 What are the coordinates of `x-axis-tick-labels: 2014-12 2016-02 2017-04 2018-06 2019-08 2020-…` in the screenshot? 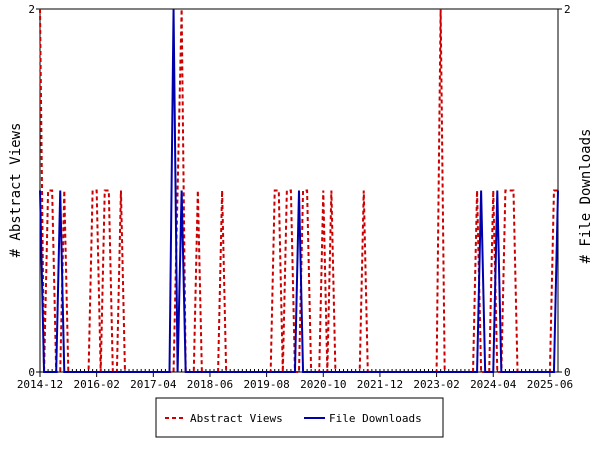 It's located at (295, 381).